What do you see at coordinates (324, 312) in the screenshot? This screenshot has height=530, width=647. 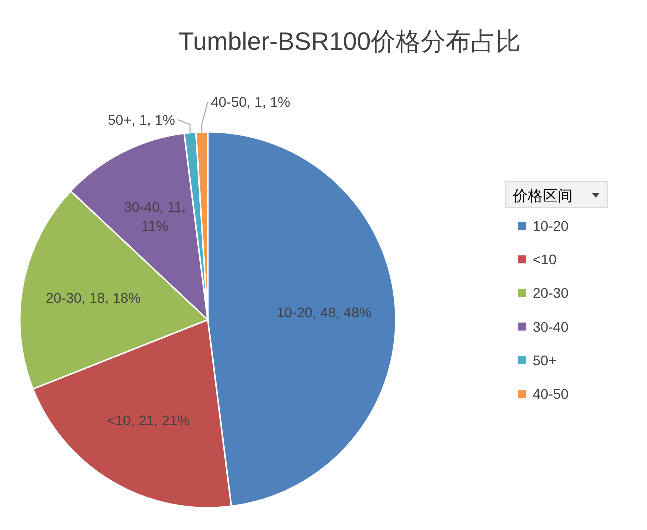 I see `data-label: 10-20, 48, 48%` at bounding box center [324, 312].